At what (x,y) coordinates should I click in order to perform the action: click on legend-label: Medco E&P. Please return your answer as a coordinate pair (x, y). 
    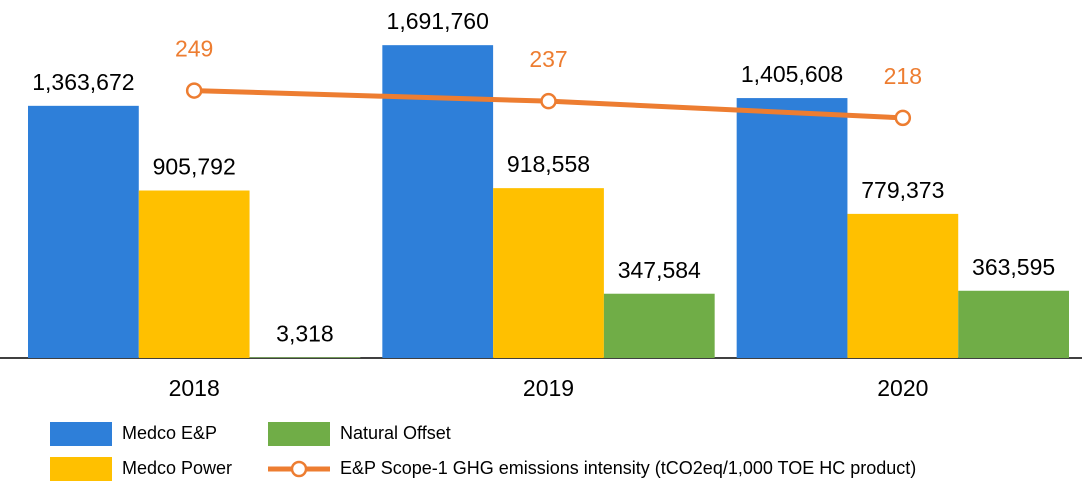
    Looking at the image, I should click on (169, 433).